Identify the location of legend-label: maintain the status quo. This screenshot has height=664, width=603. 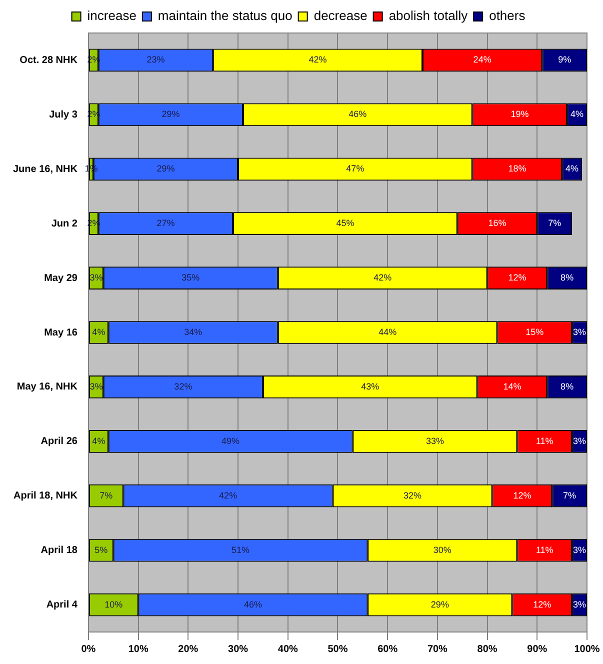
(225, 16).